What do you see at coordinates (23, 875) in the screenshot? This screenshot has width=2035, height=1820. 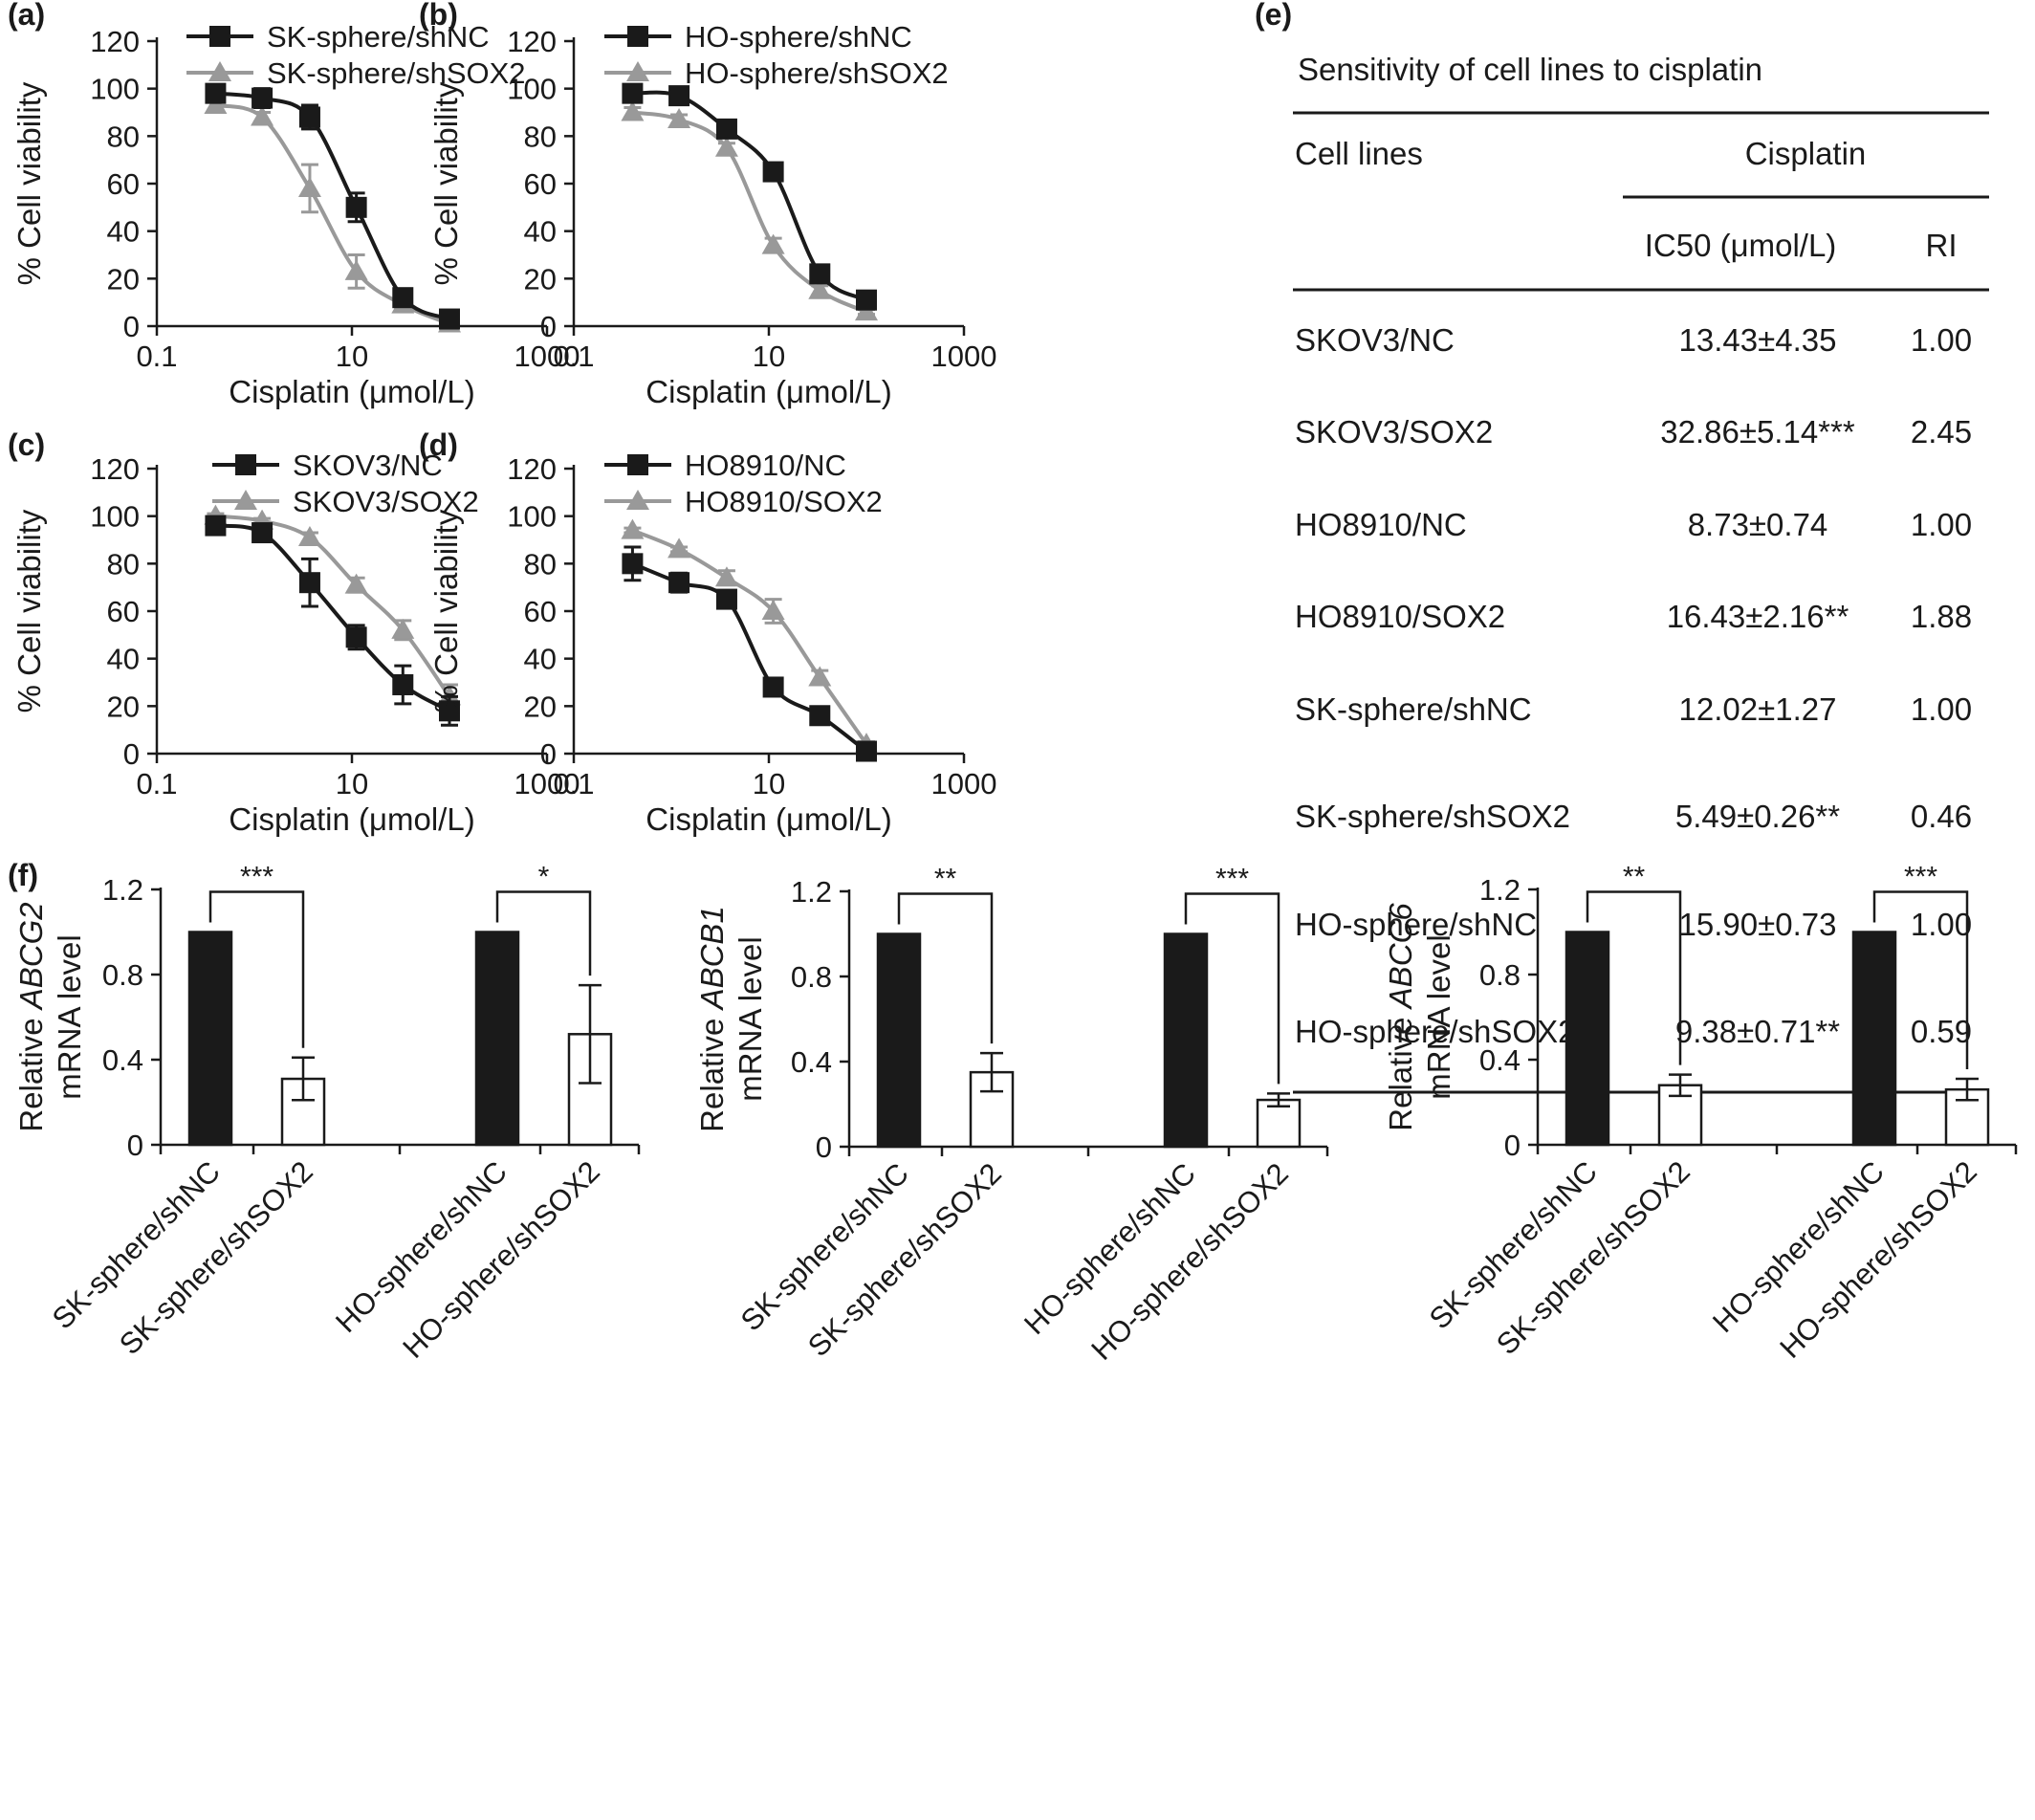 I see `panel-label: (f)` at bounding box center [23, 875].